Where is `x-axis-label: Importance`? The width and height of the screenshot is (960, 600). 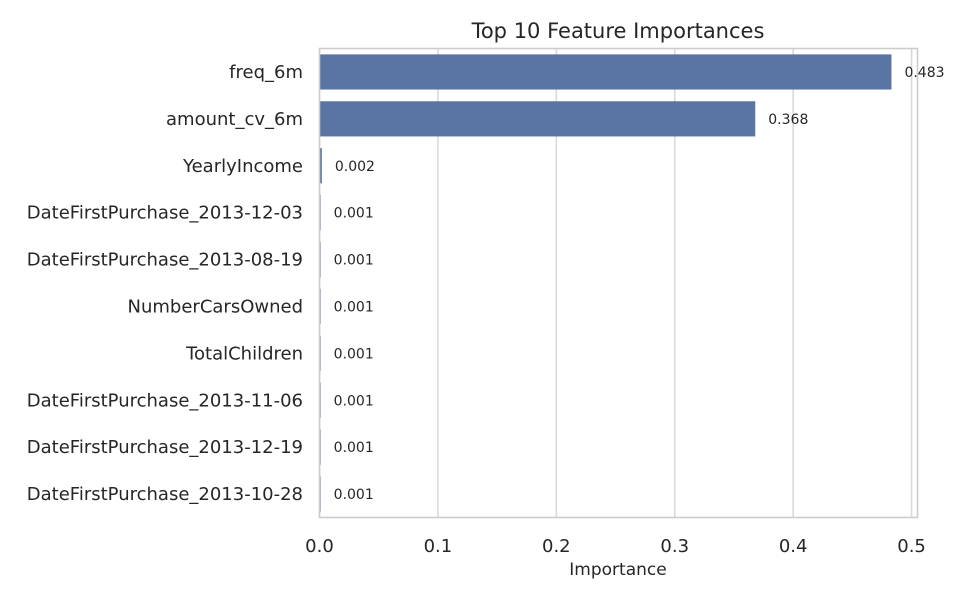 x-axis-label: Importance is located at coordinates (617, 570).